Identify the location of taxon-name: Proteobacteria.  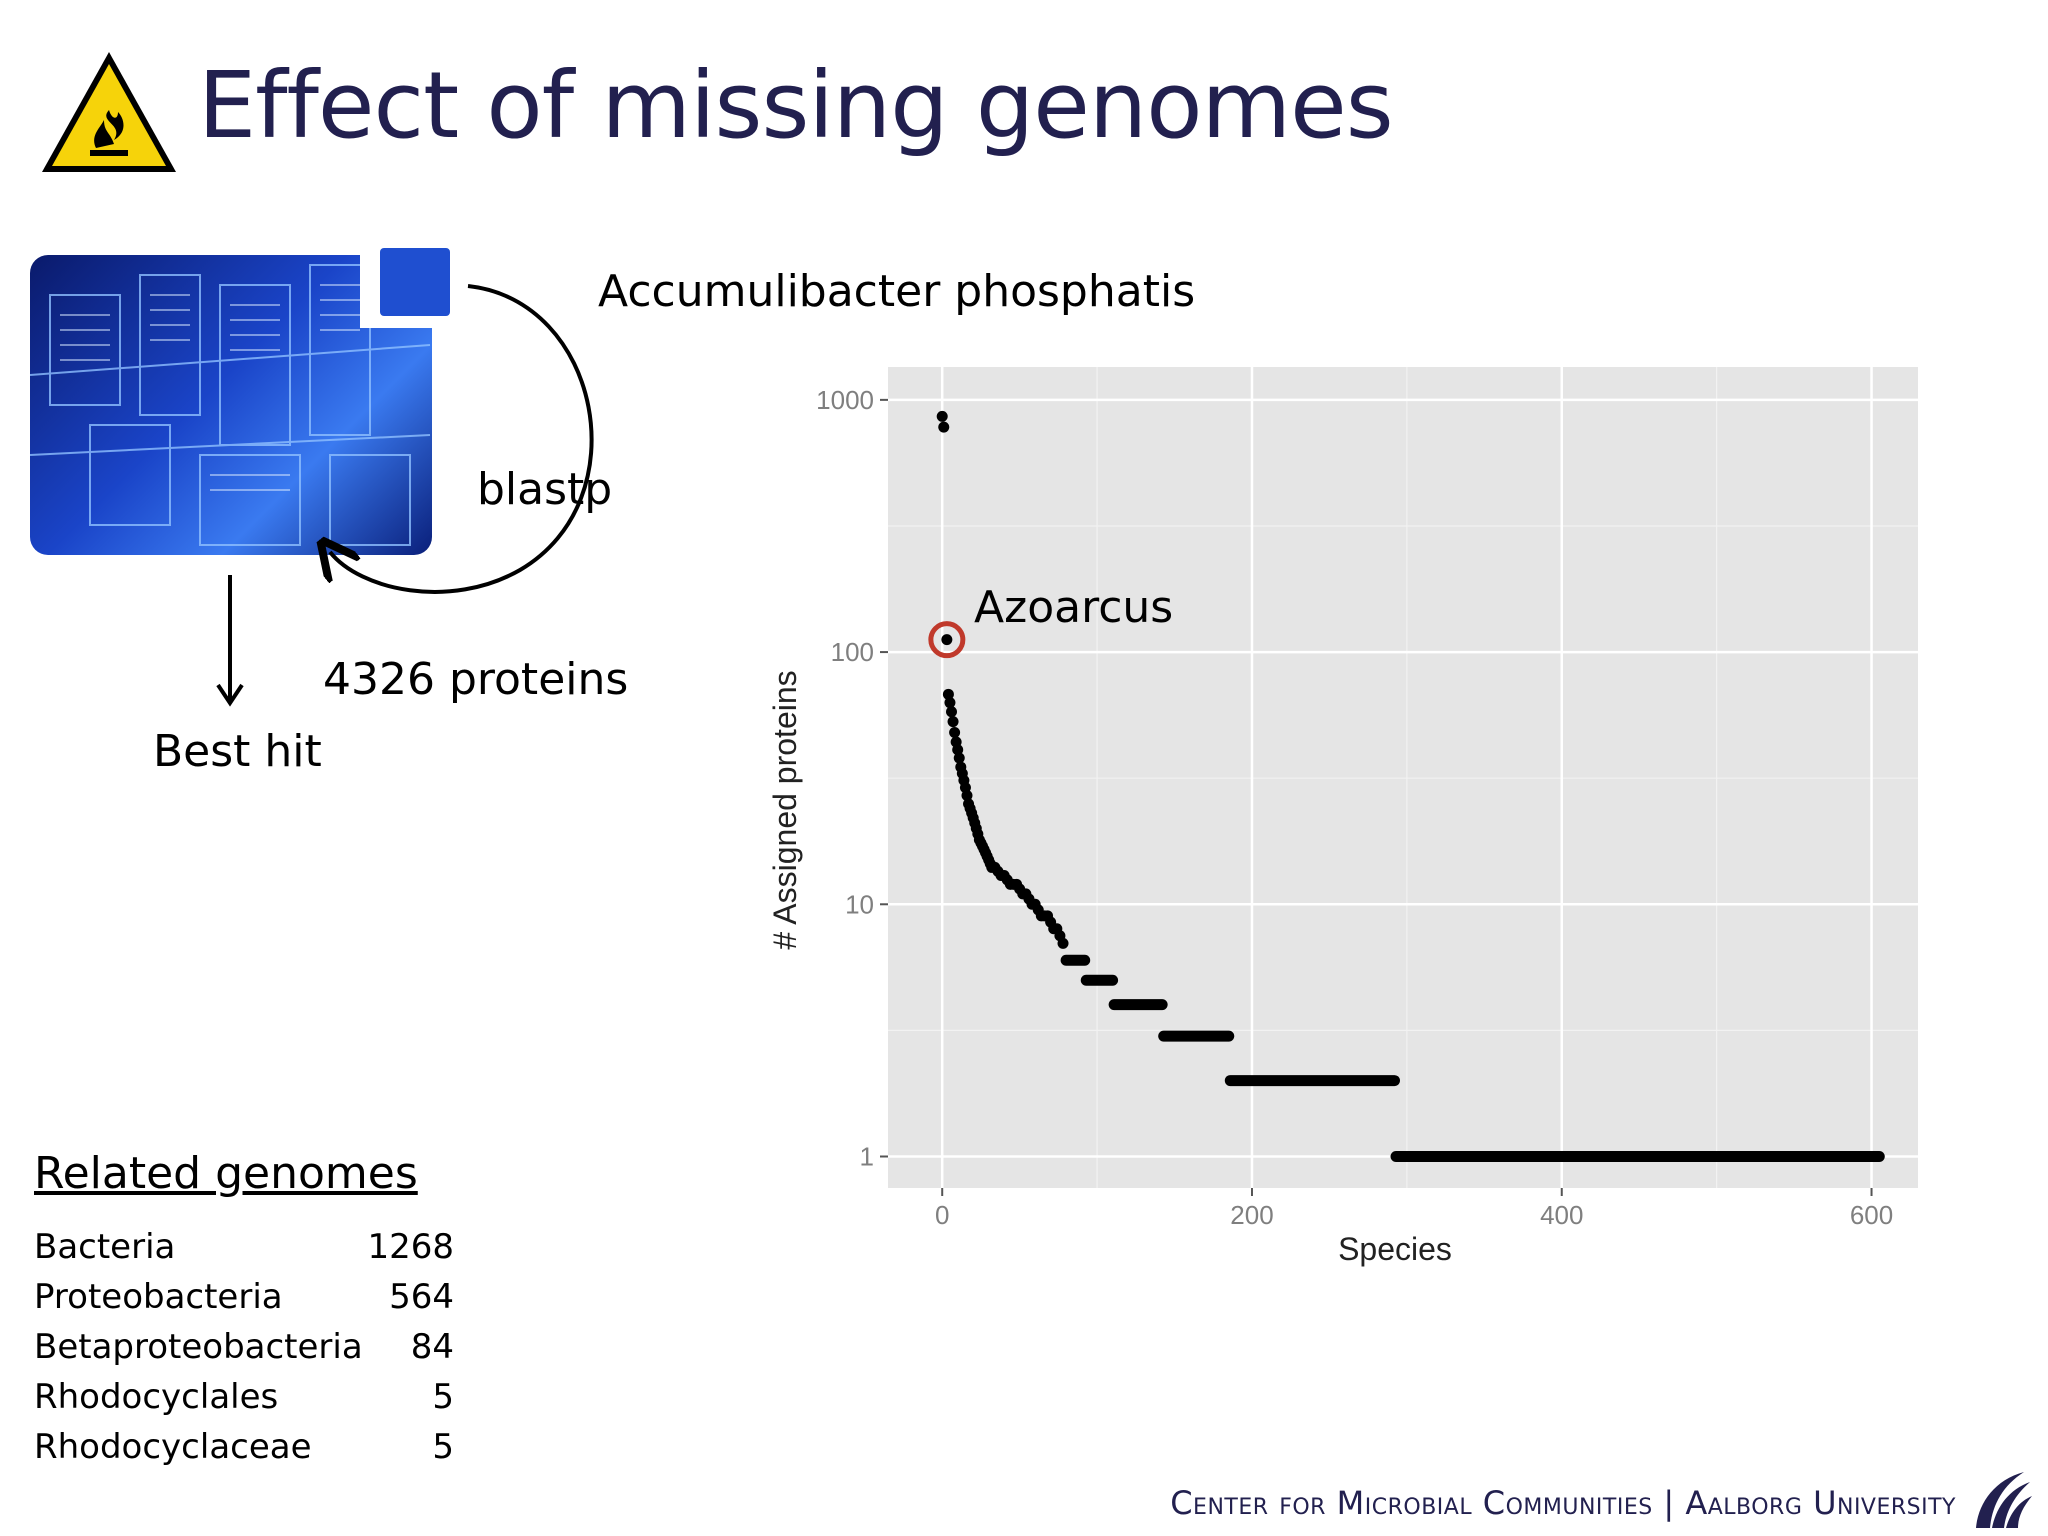
(158, 1297).